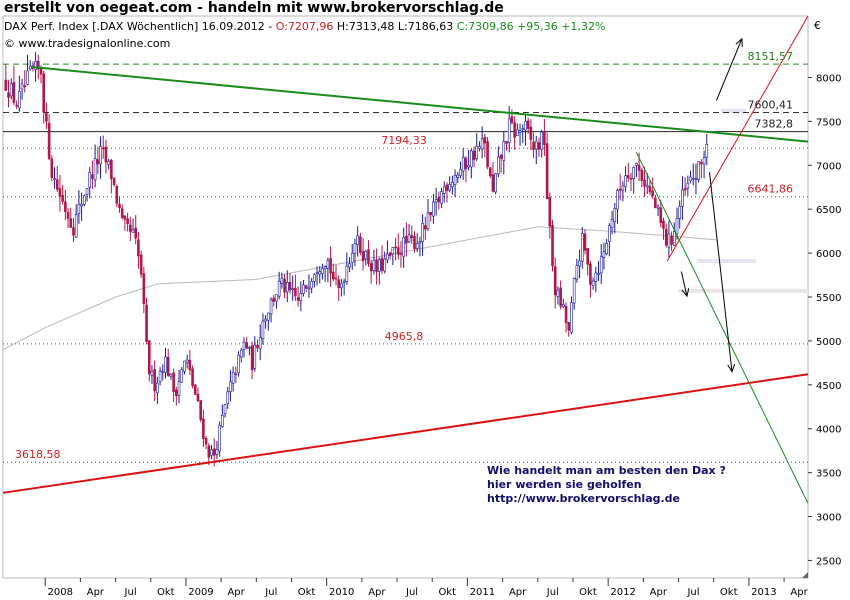  Describe the element at coordinates (828, 386) in the screenshot. I see `y-tick-label: 4500` at that location.